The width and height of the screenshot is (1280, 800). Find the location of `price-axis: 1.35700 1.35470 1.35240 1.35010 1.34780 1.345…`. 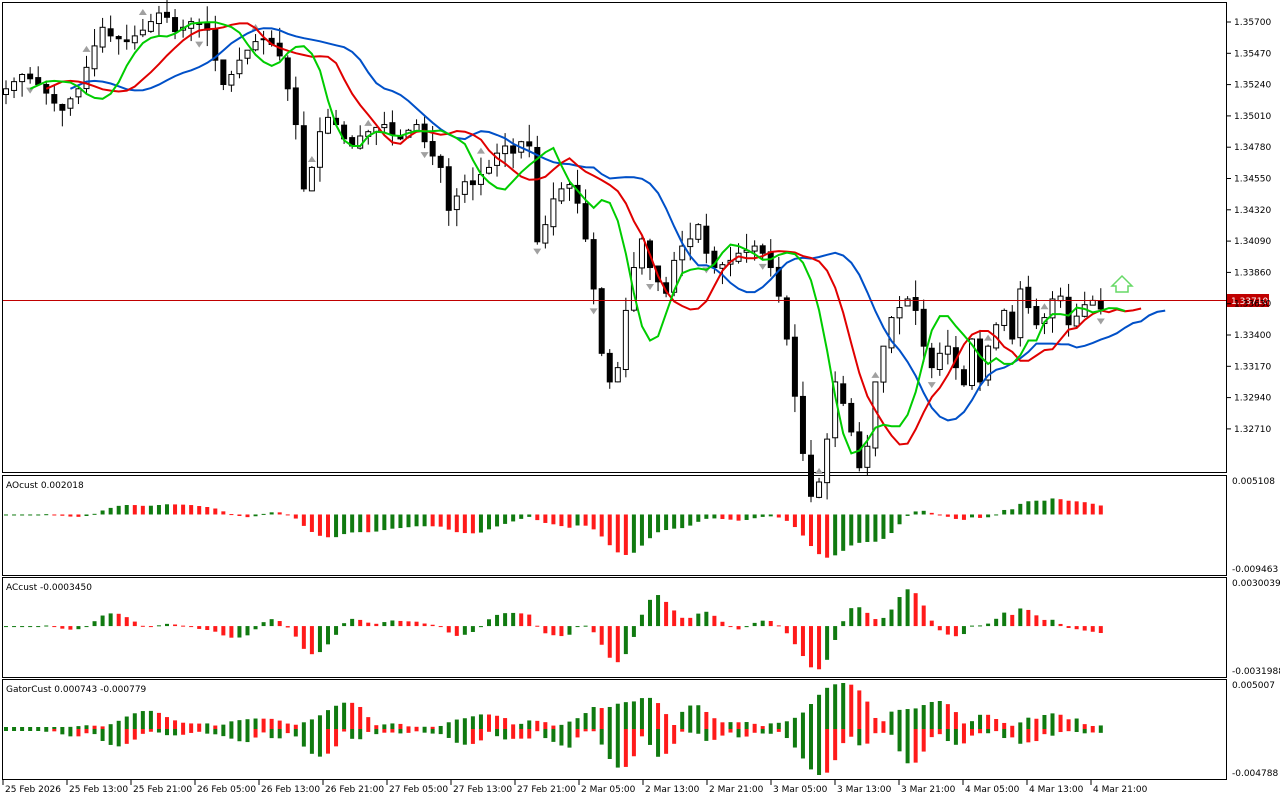

price-axis: 1.35700 1.35470 1.35240 1.35010 1.34780 1.345… is located at coordinates (1248, 226).